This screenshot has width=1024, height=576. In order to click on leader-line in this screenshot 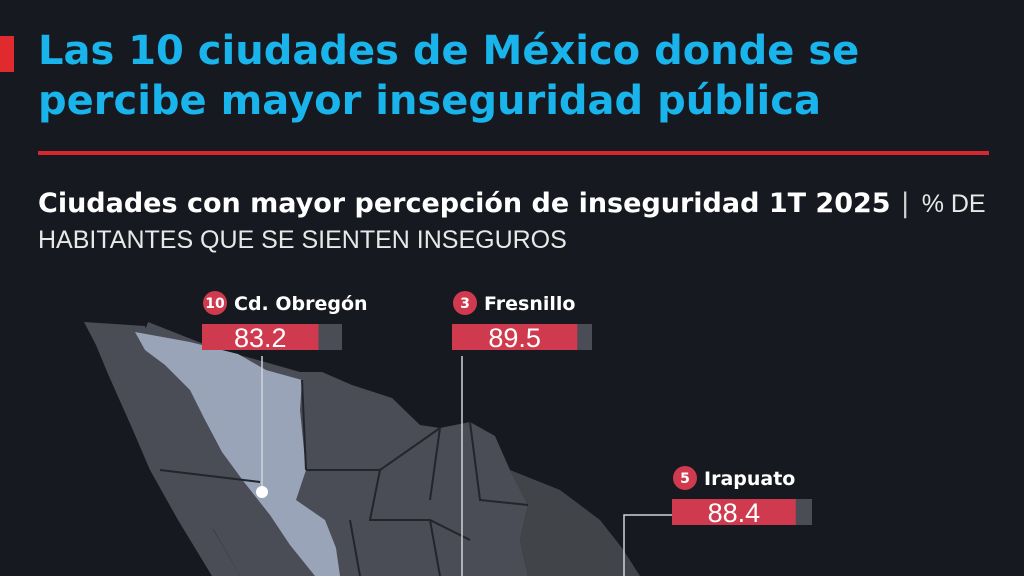, I will do `click(647, 545)`.